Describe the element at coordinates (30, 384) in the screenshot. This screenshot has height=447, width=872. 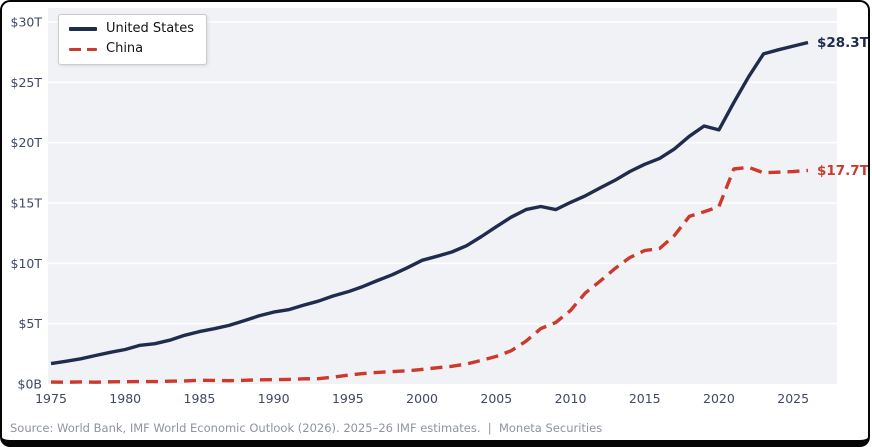
I see `y-axis-tick-label: $0B` at that location.